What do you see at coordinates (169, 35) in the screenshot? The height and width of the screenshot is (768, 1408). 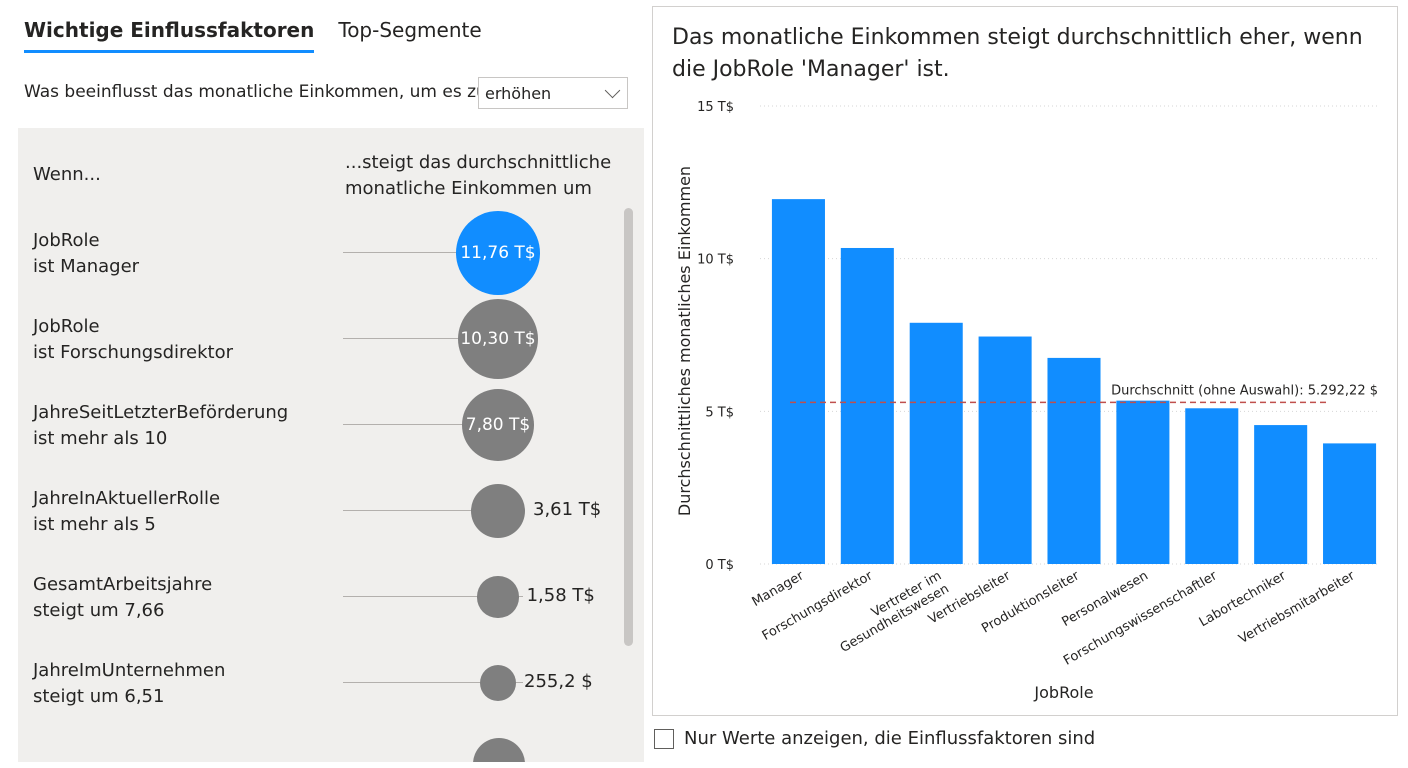 I see `tab-key-influencers: Wichtige Einflussfaktoren` at bounding box center [169, 35].